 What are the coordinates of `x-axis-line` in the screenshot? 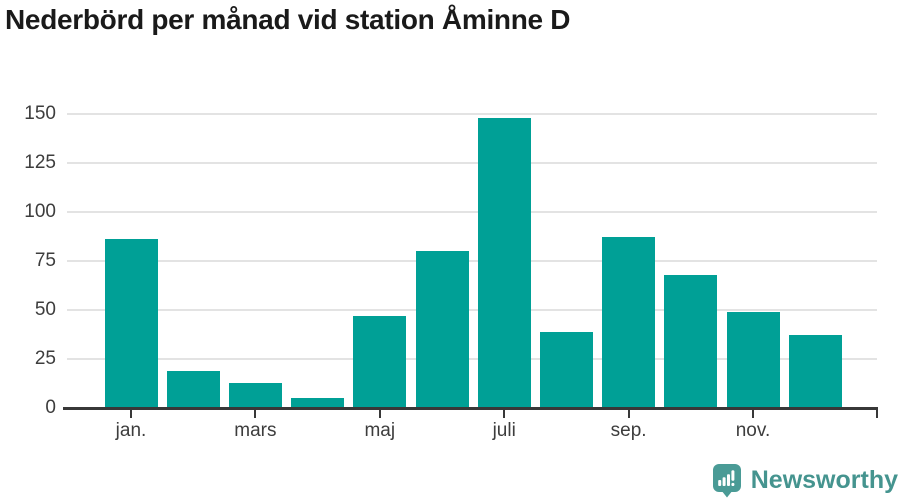 It's located at (470, 408).